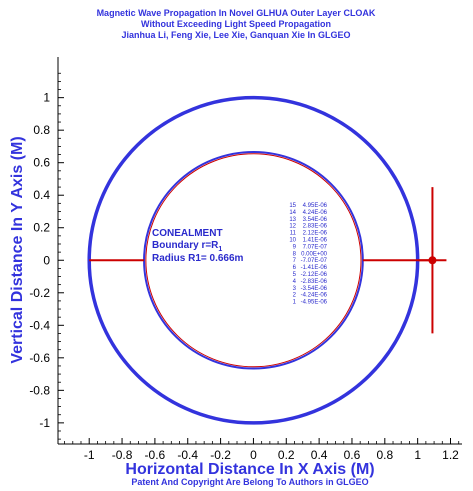 The width and height of the screenshot is (473, 491). I want to click on x-tick-label: -0.2, so click(220, 455).